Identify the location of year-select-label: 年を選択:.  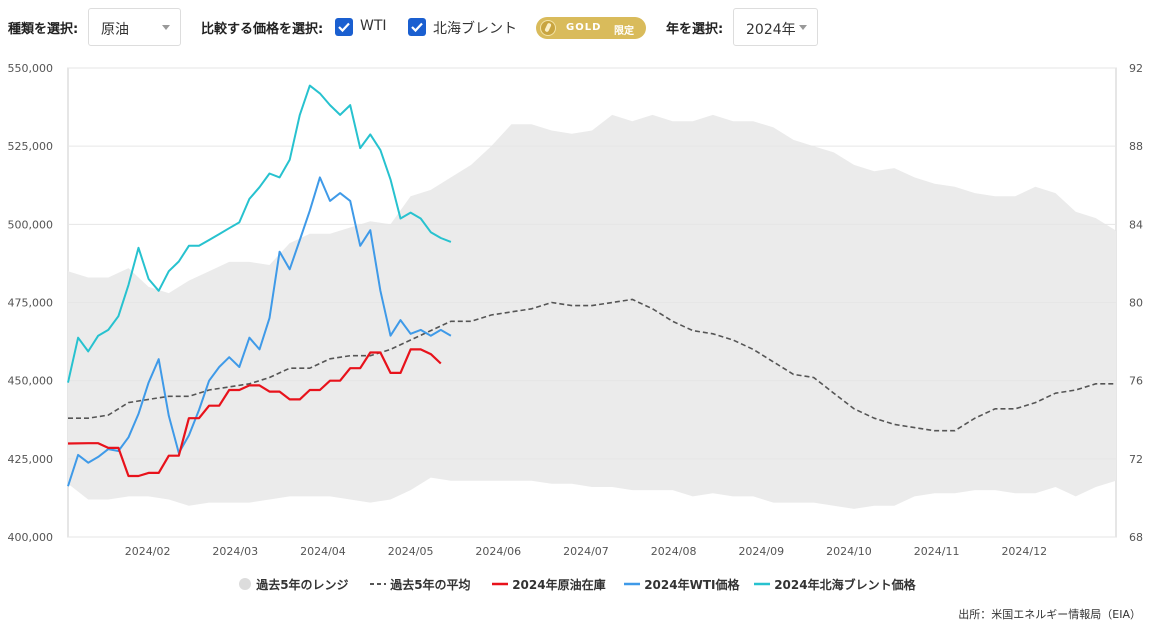
(695, 29).